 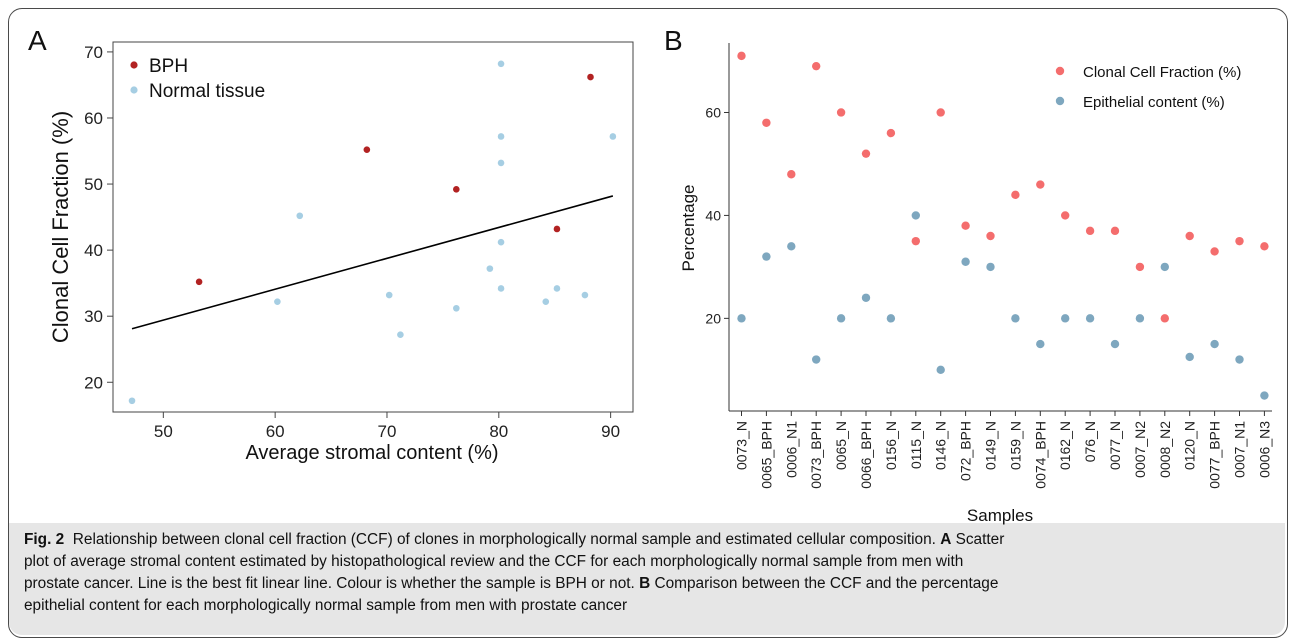 What do you see at coordinates (891, 445) in the screenshot?
I see `panel-b-x-tick-label: 0156_N` at bounding box center [891, 445].